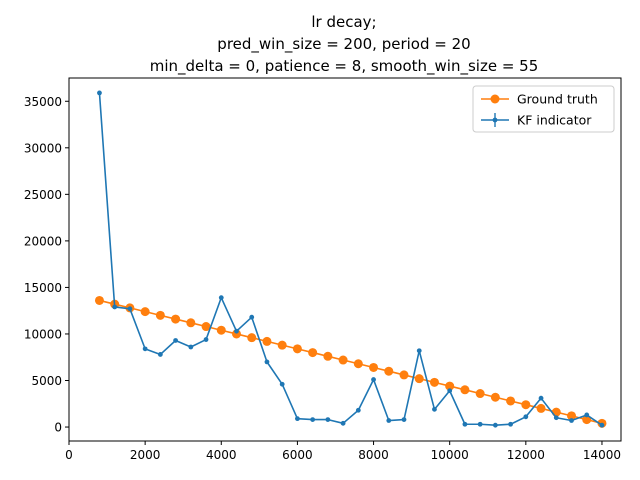 This screenshot has height=480, width=640. What do you see at coordinates (43, 334) in the screenshot?
I see `y-tick-label: 10000` at bounding box center [43, 334].